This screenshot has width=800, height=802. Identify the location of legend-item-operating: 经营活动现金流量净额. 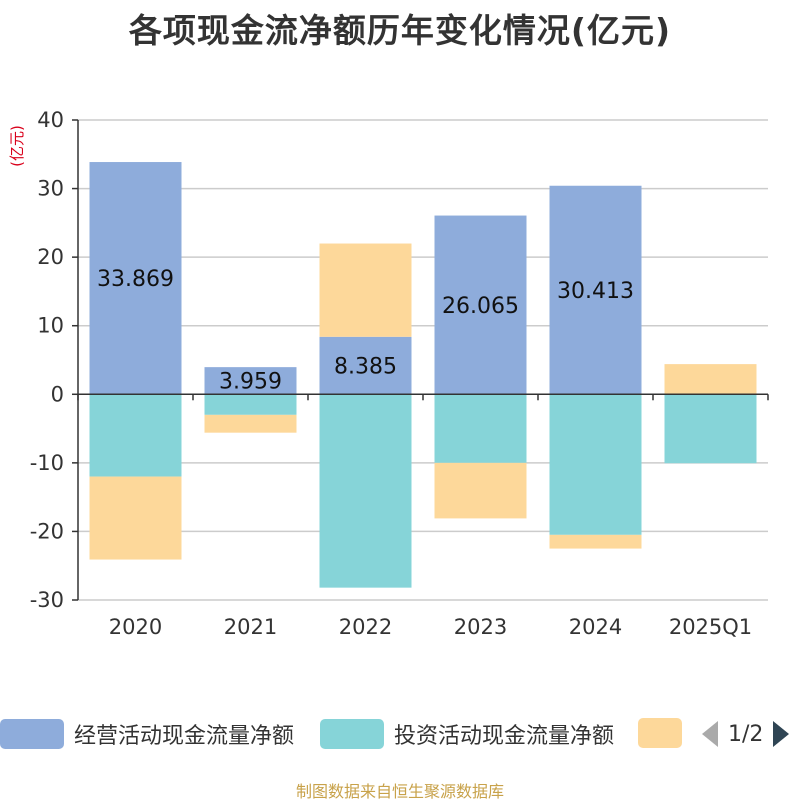
(147, 734).